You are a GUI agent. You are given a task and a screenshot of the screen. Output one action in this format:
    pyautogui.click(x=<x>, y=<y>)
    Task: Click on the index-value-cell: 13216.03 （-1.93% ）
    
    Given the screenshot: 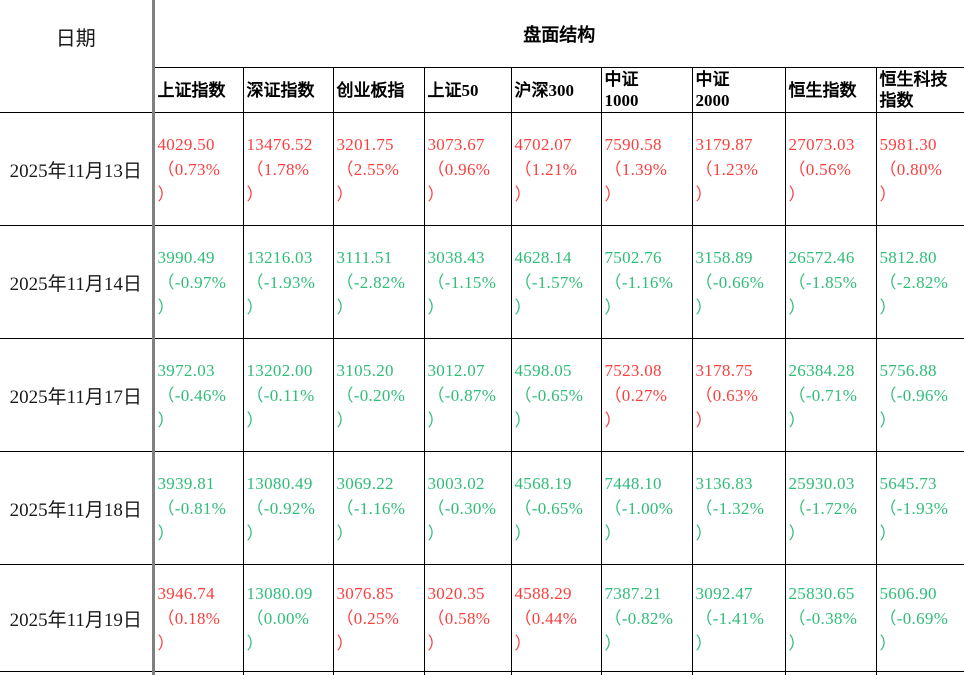 What is the action you would take?
    pyautogui.click(x=288, y=282)
    